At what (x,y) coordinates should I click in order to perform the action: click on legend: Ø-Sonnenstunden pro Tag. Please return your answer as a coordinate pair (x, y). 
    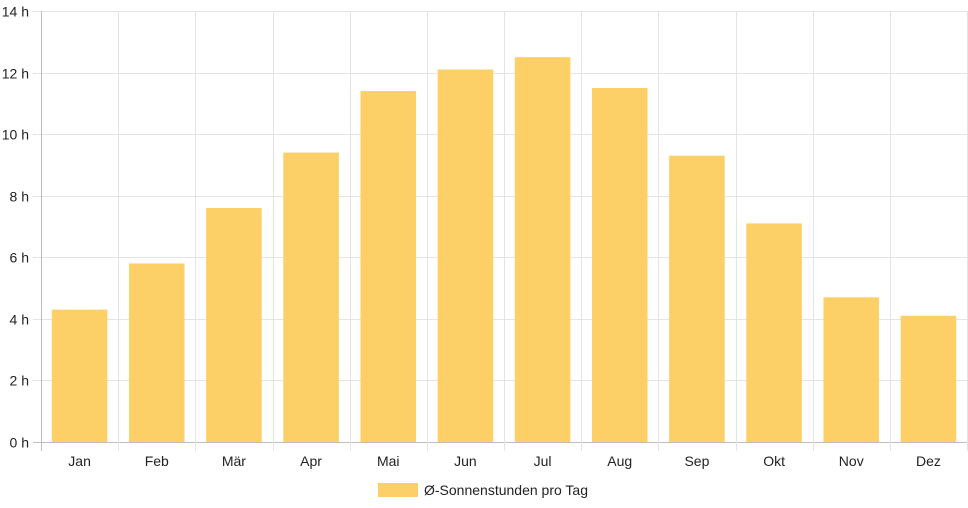
    Looking at the image, I should click on (483, 490).